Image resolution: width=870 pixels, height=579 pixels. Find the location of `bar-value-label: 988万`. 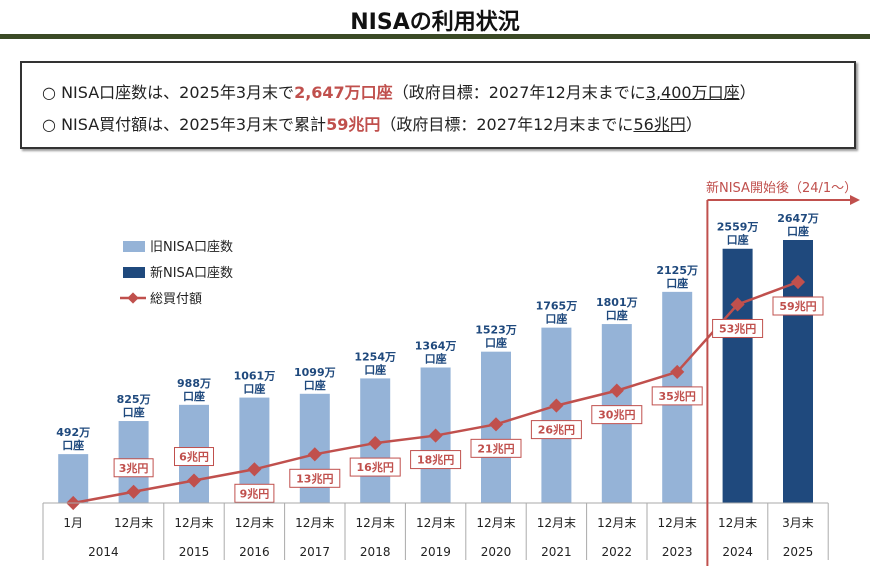

bar-value-label: 988万 is located at coordinates (194, 383).